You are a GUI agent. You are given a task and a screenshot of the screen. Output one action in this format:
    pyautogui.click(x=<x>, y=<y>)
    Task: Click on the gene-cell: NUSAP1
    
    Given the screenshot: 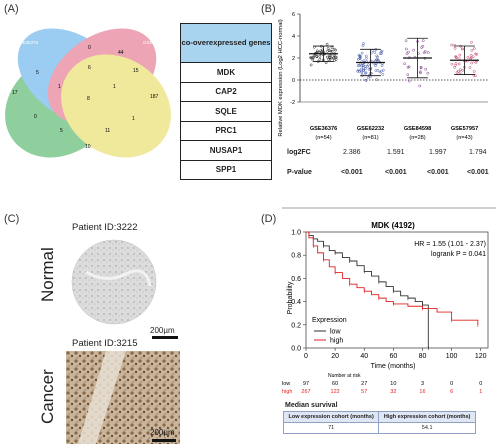 What is the action you would take?
    pyautogui.click(x=226, y=150)
    